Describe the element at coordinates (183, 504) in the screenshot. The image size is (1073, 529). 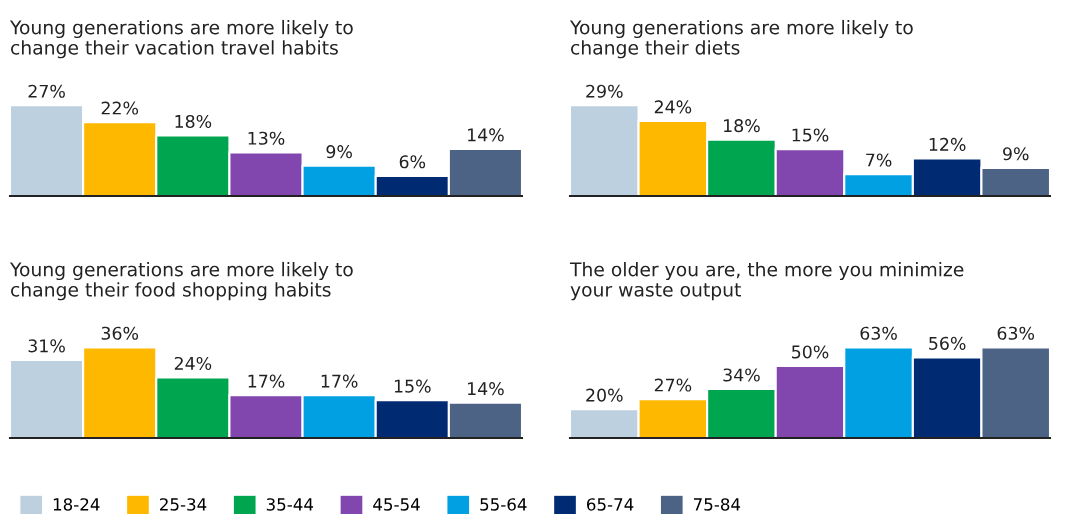
I see `legend-label: 25-34` at that location.